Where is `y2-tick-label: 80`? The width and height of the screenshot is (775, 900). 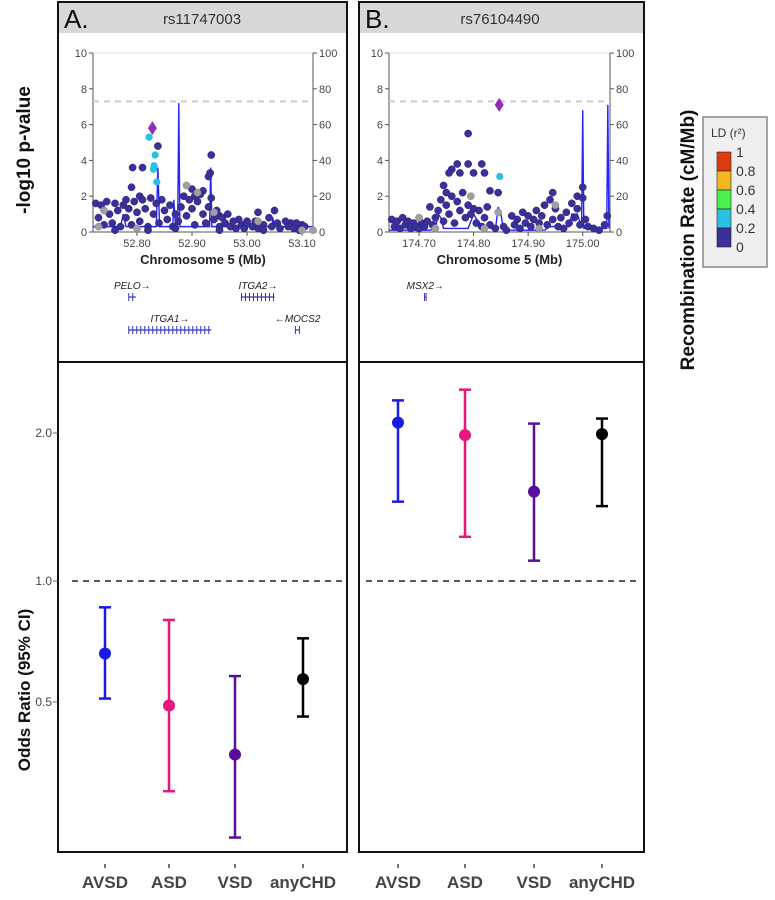 y2-tick-label: 80 is located at coordinates (325, 90).